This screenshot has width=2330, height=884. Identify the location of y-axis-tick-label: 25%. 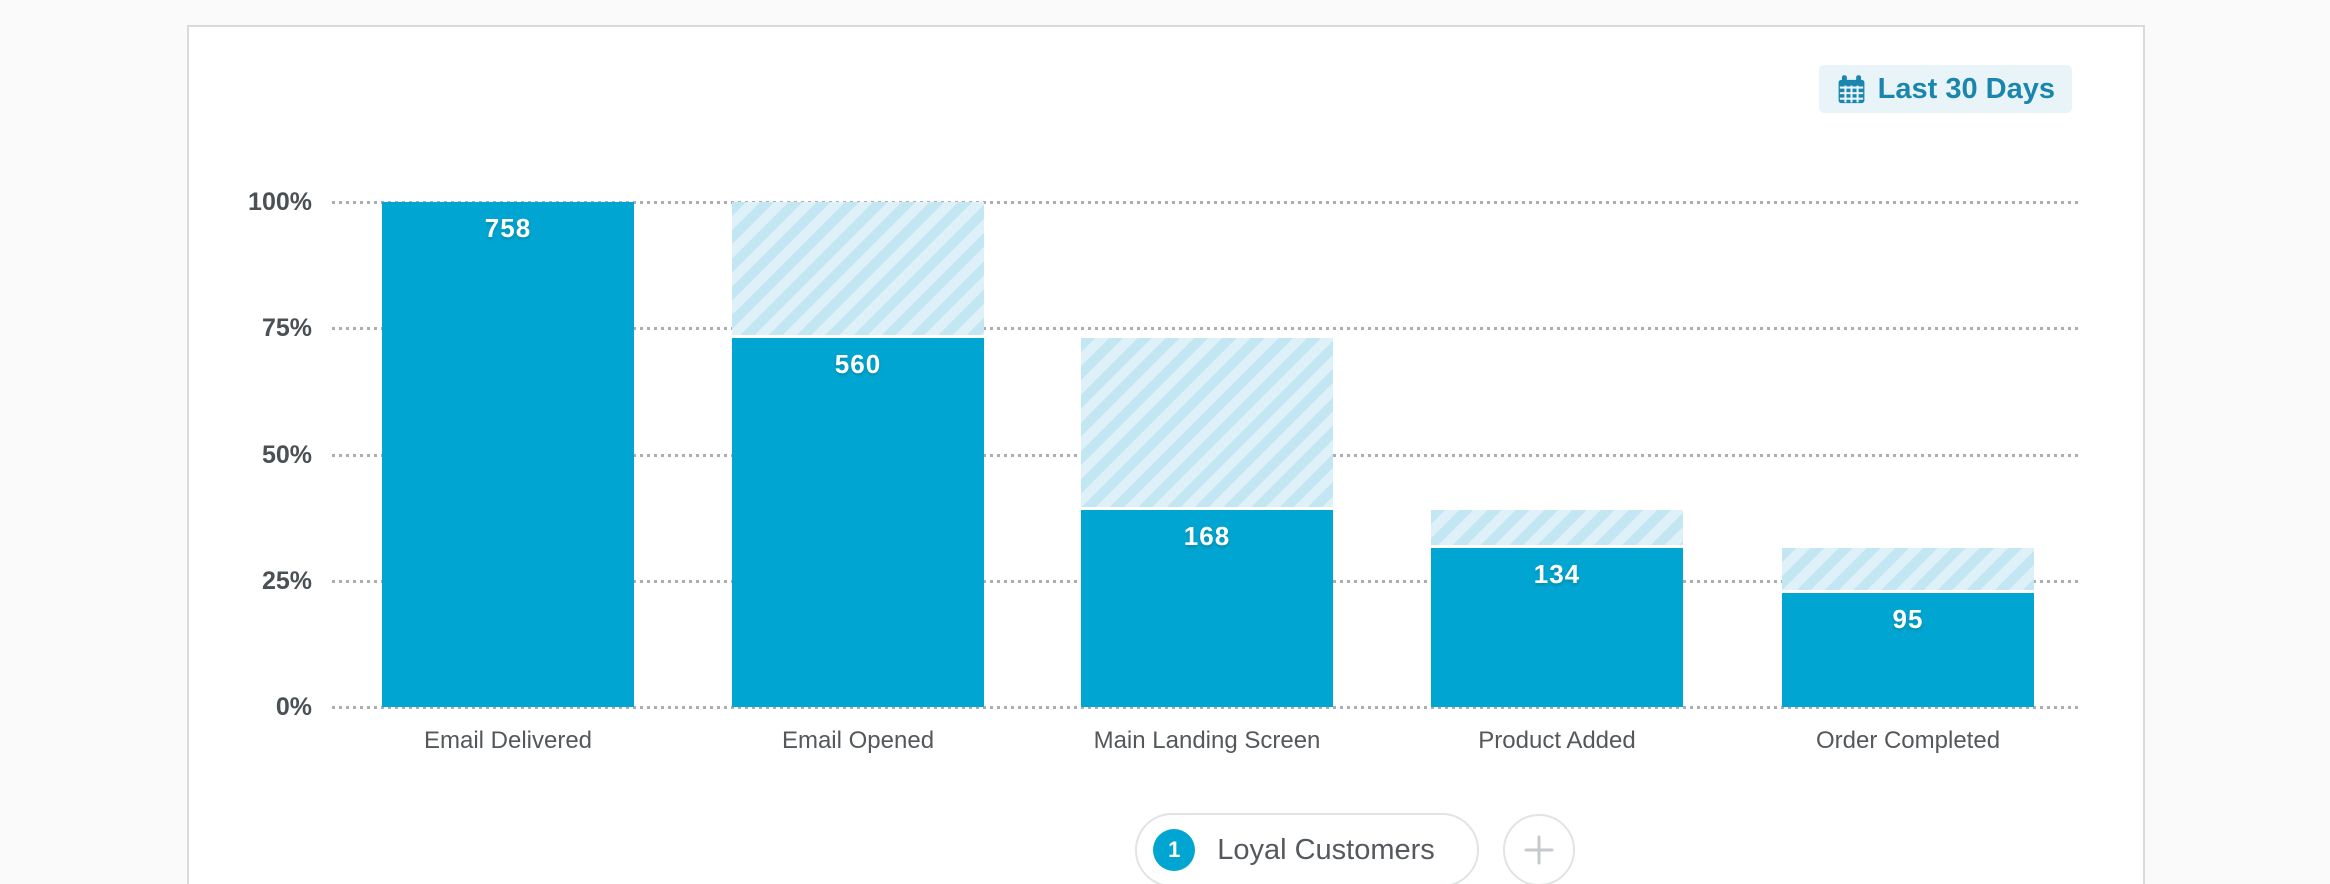
(286, 580).